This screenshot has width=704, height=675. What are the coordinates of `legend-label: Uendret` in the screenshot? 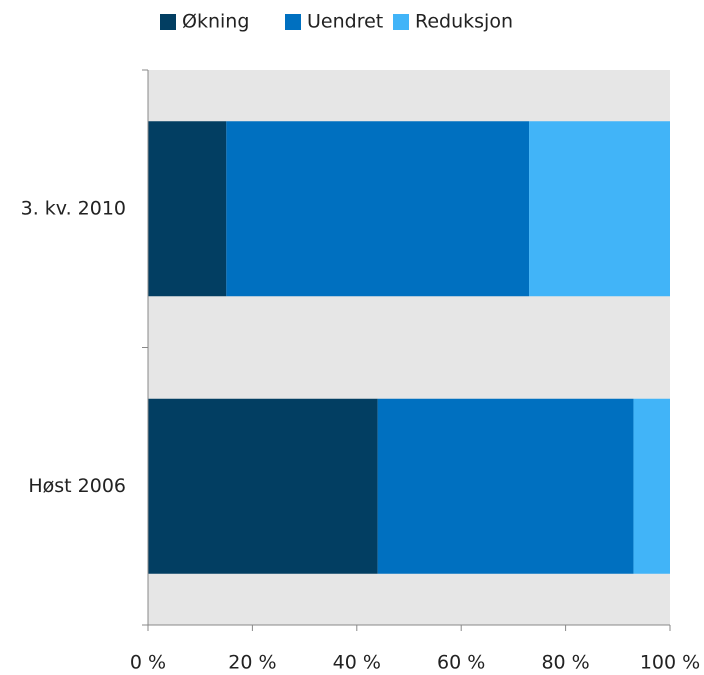 It's located at (345, 22).